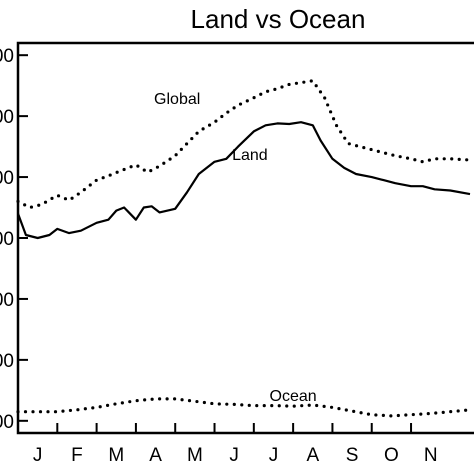  I want to click on y-axis: 00 00 00 00 00 00 00, so click(14, 239).